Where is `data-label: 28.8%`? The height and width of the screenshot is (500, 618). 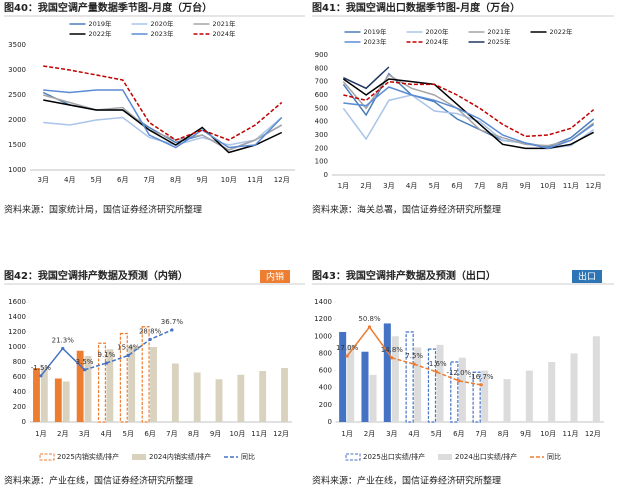
data-label: 28.8% is located at coordinates (150, 331).